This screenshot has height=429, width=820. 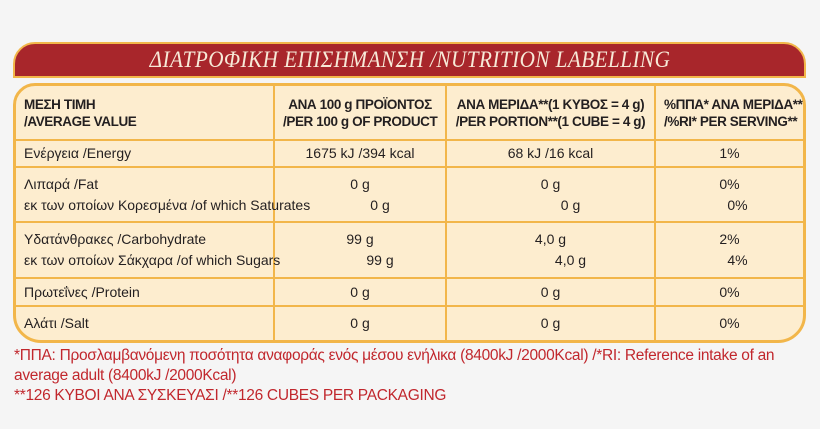 What do you see at coordinates (728, 153) in the screenshot?
I see `cell-ri: 1%` at bounding box center [728, 153].